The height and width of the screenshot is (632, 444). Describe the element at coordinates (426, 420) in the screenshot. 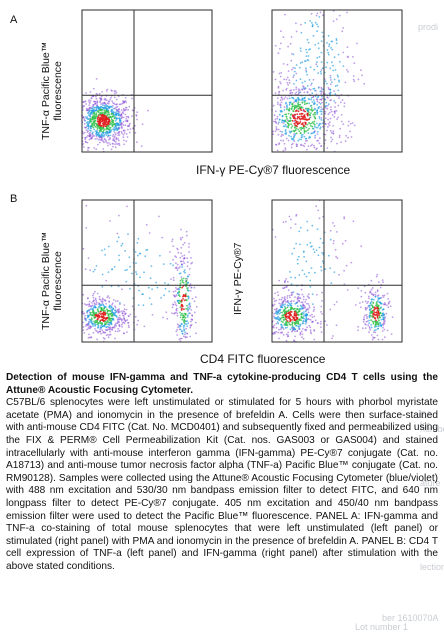

I see `watermark-text-2: ES lor` at that location.